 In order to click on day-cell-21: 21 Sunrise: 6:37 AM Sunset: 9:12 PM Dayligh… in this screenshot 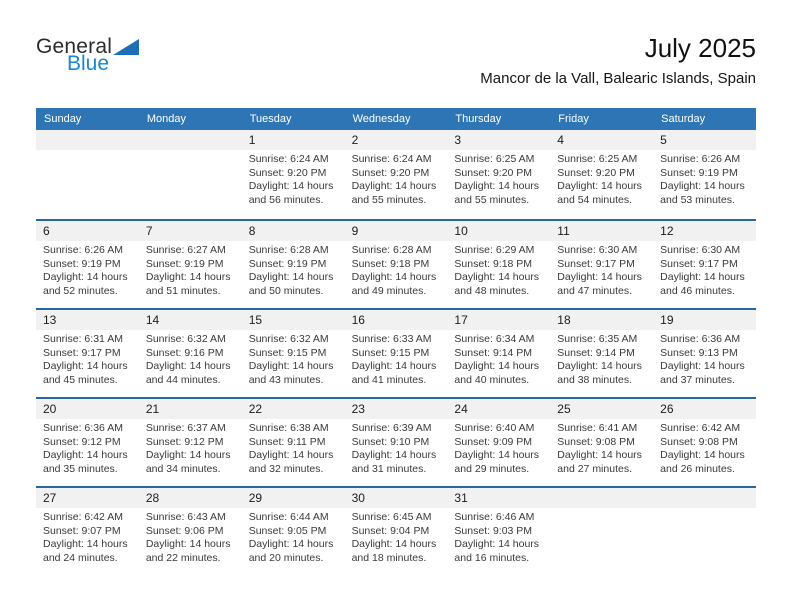, I will do `click(190, 442)`.